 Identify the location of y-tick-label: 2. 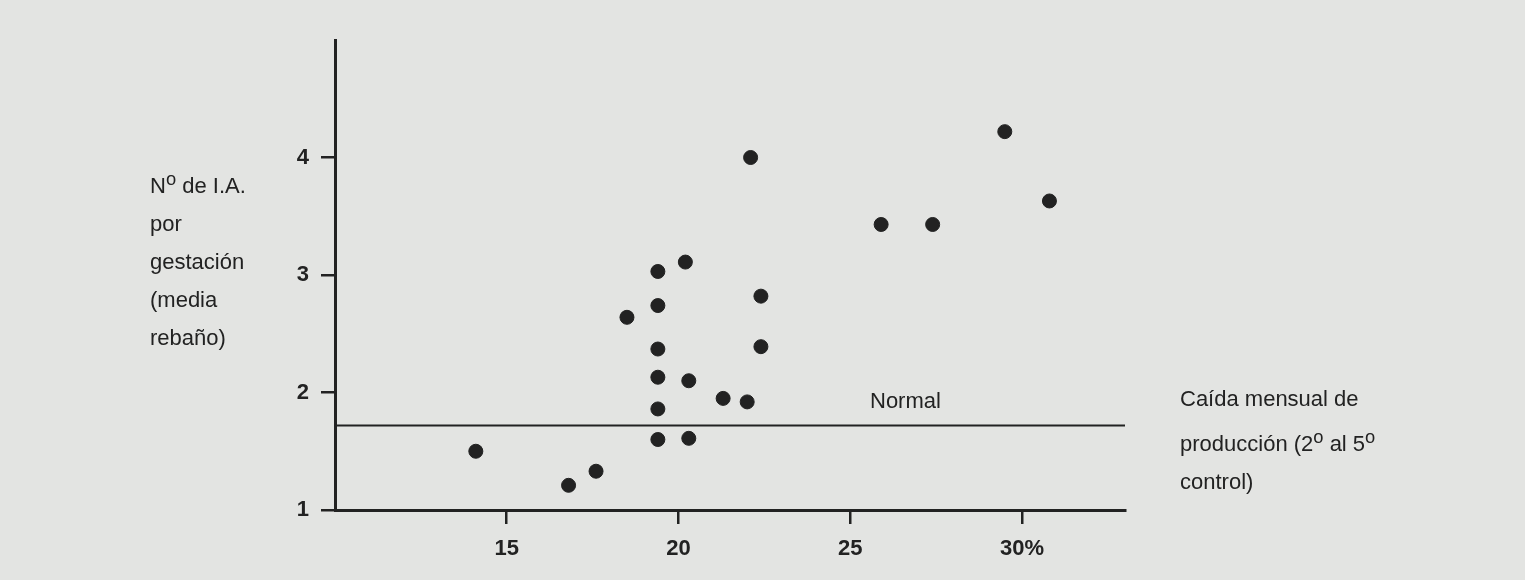
(302, 391).